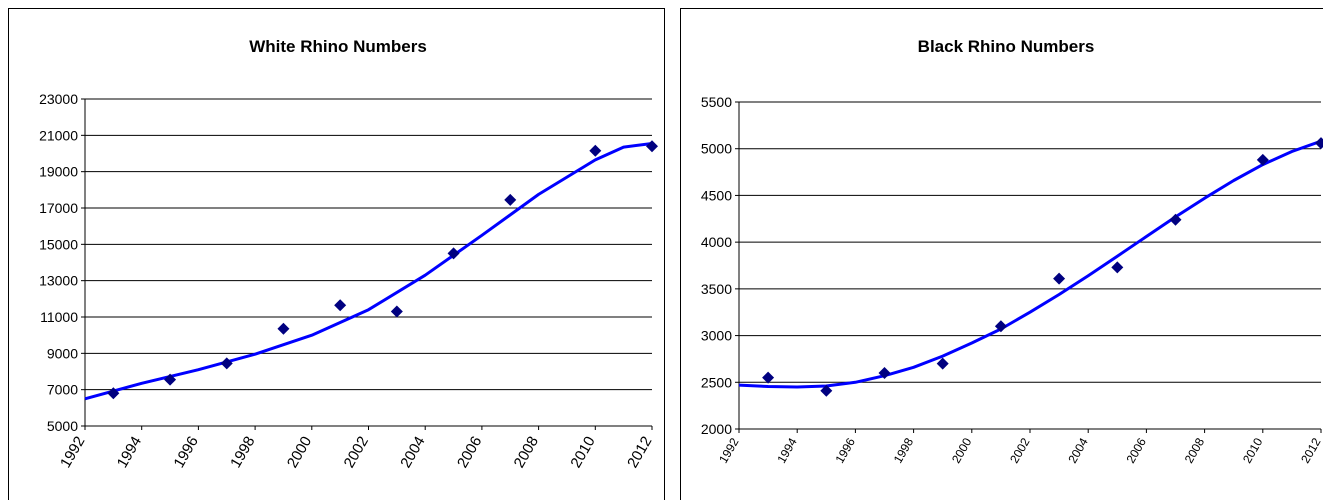 The width and height of the screenshot is (1323, 500). Describe the element at coordinates (58, 135) in the screenshot. I see `y-tick-label: 21000` at that location.